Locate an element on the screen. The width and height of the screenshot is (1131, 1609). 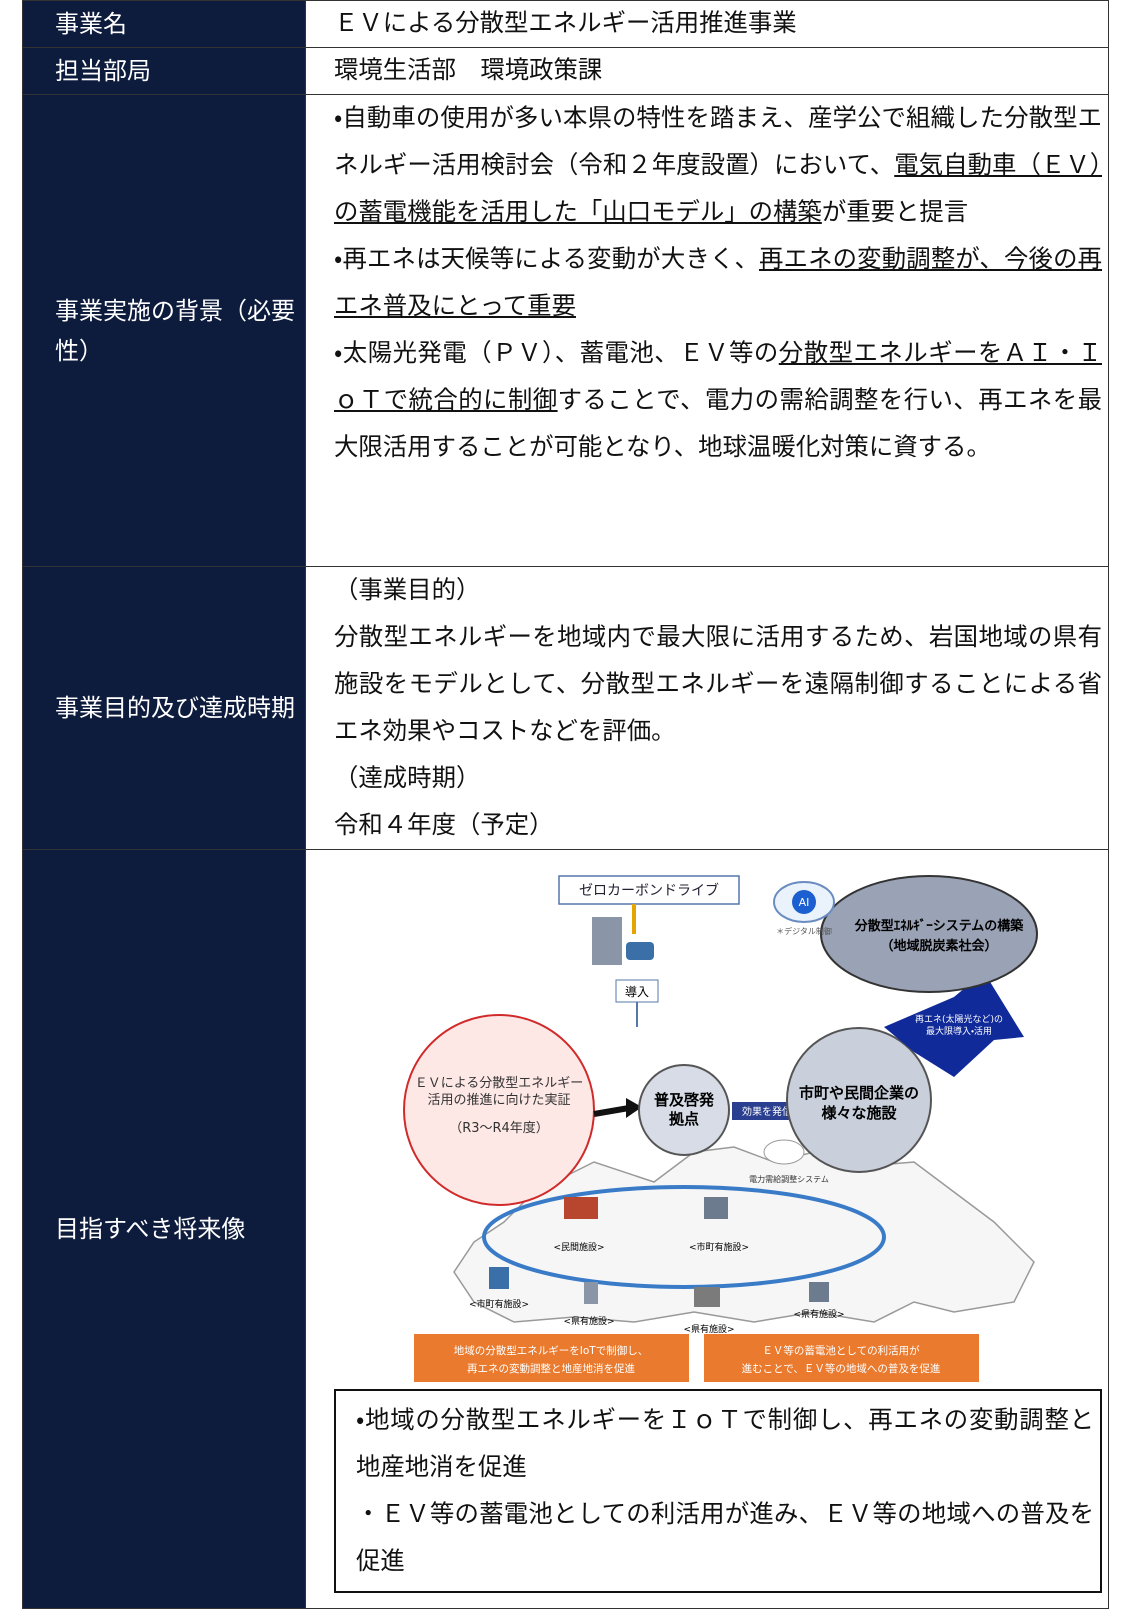
text: が重要と提言 is located at coordinates (895, 212).